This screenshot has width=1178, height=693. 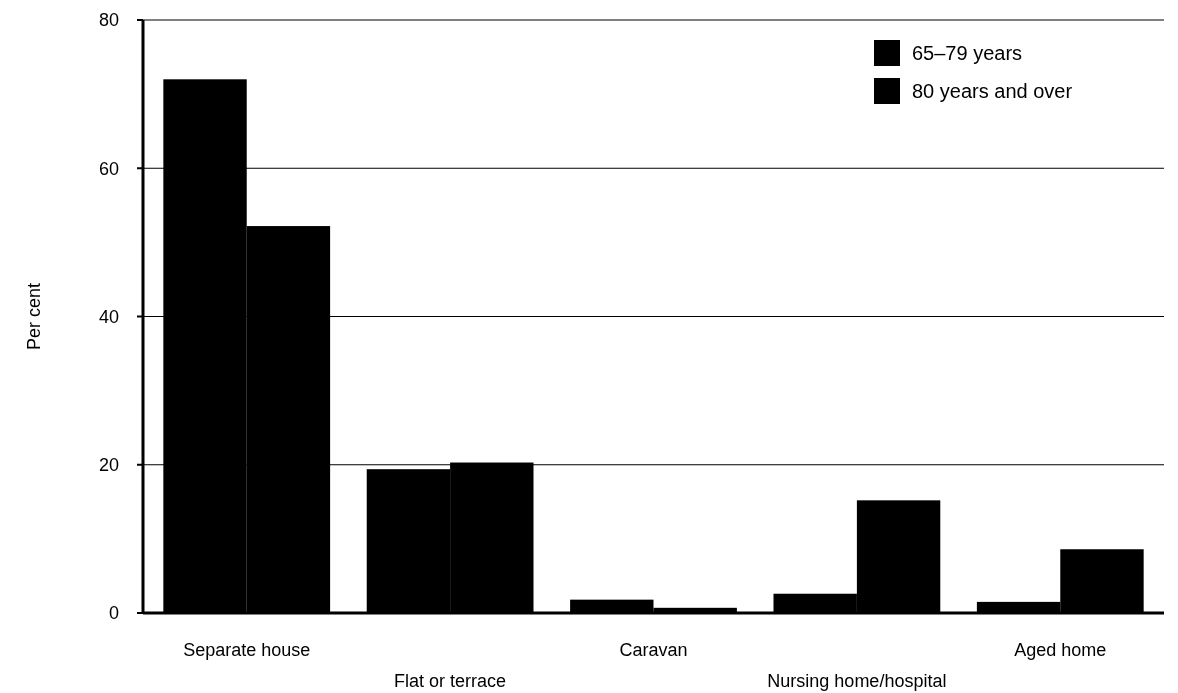 I want to click on y-tick-label: 0, so click(x=113, y=613).